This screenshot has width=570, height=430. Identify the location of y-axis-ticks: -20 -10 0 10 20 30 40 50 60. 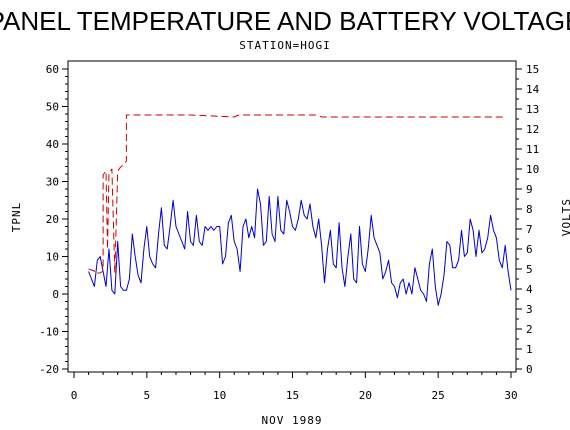
(53, 219).